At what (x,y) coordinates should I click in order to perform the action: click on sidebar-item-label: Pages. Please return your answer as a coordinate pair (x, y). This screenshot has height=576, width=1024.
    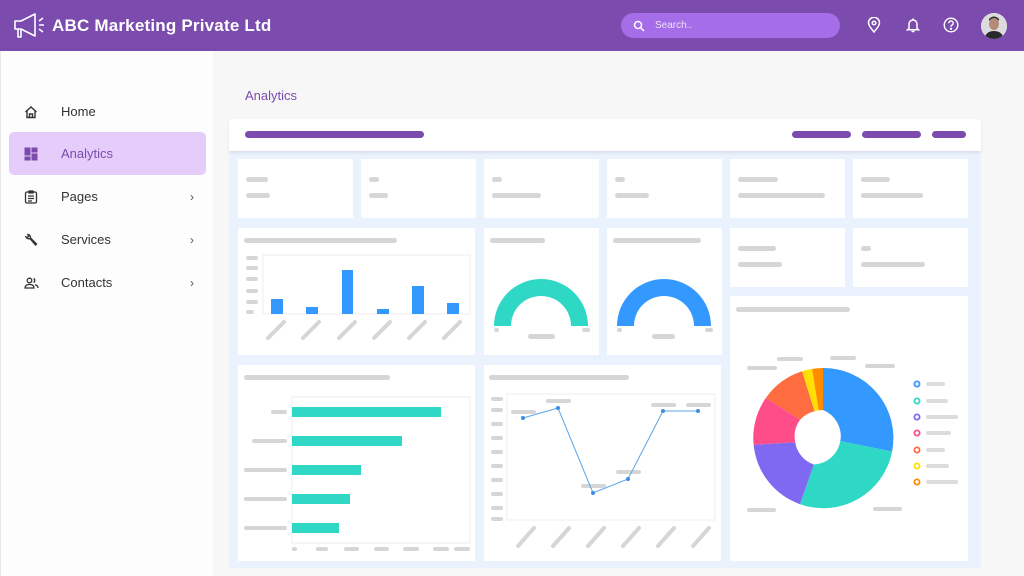
    Looking at the image, I should click on (79, 196).